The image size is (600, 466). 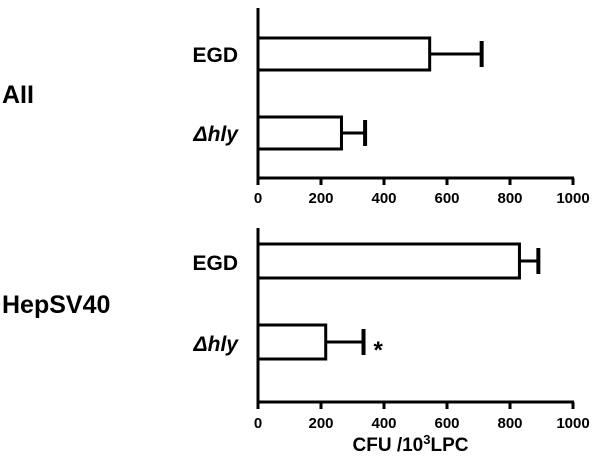 I want to click on x-axis-title: CFU /103LPC, so click(x=411, y=444).